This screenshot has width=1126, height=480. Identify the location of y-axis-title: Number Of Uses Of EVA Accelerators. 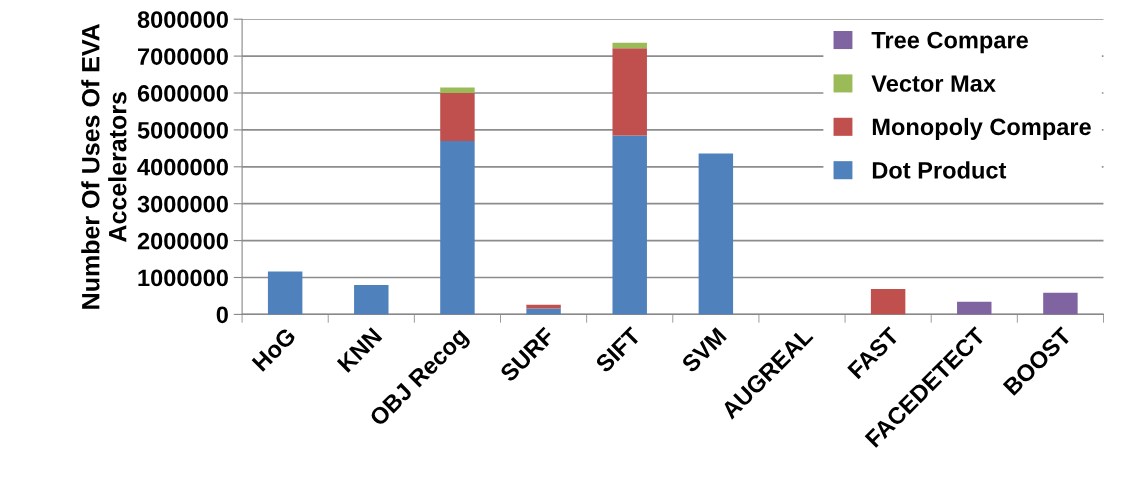
(104, 166).